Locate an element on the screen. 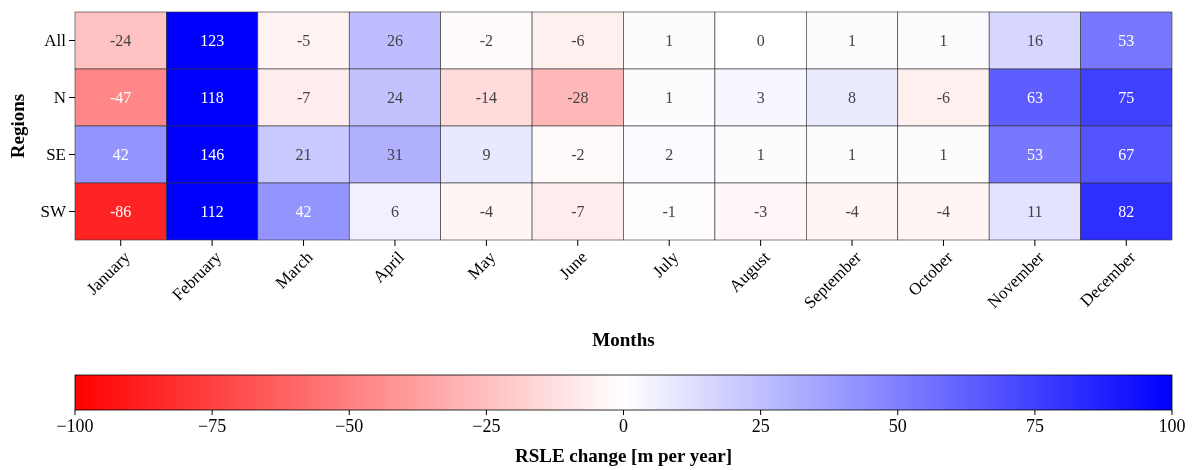 The height and width of the screenshot is (470, 1195). y-tick-label: N is located at coordinates (59, 98).